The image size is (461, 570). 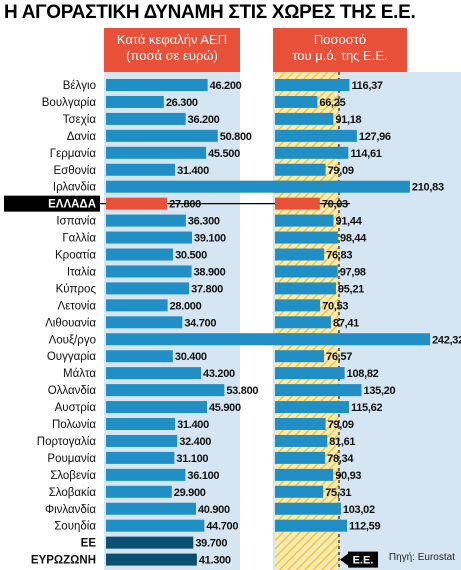 I want to click on country-label: Ιρλανδία, so click(x=74, y=188).